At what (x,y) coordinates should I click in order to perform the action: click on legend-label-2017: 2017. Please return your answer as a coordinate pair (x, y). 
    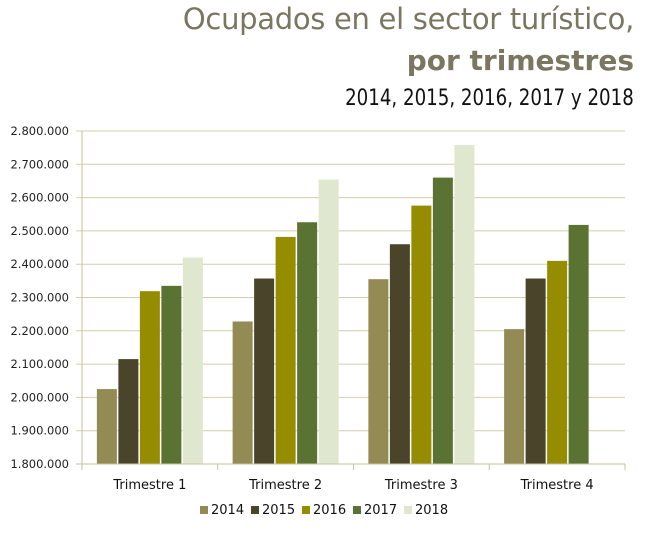
    Looking at the image, I should click on (380, 510).